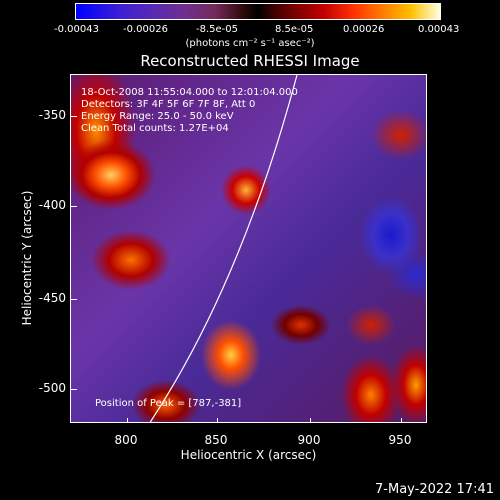 The width and height of the screenshot is (500, 500). Describe the element at coordinates (250, 43) in the screenshot. I see `colorbar-units: (photons cm⁻² s⁻¹ asec⁻²)` at that location.